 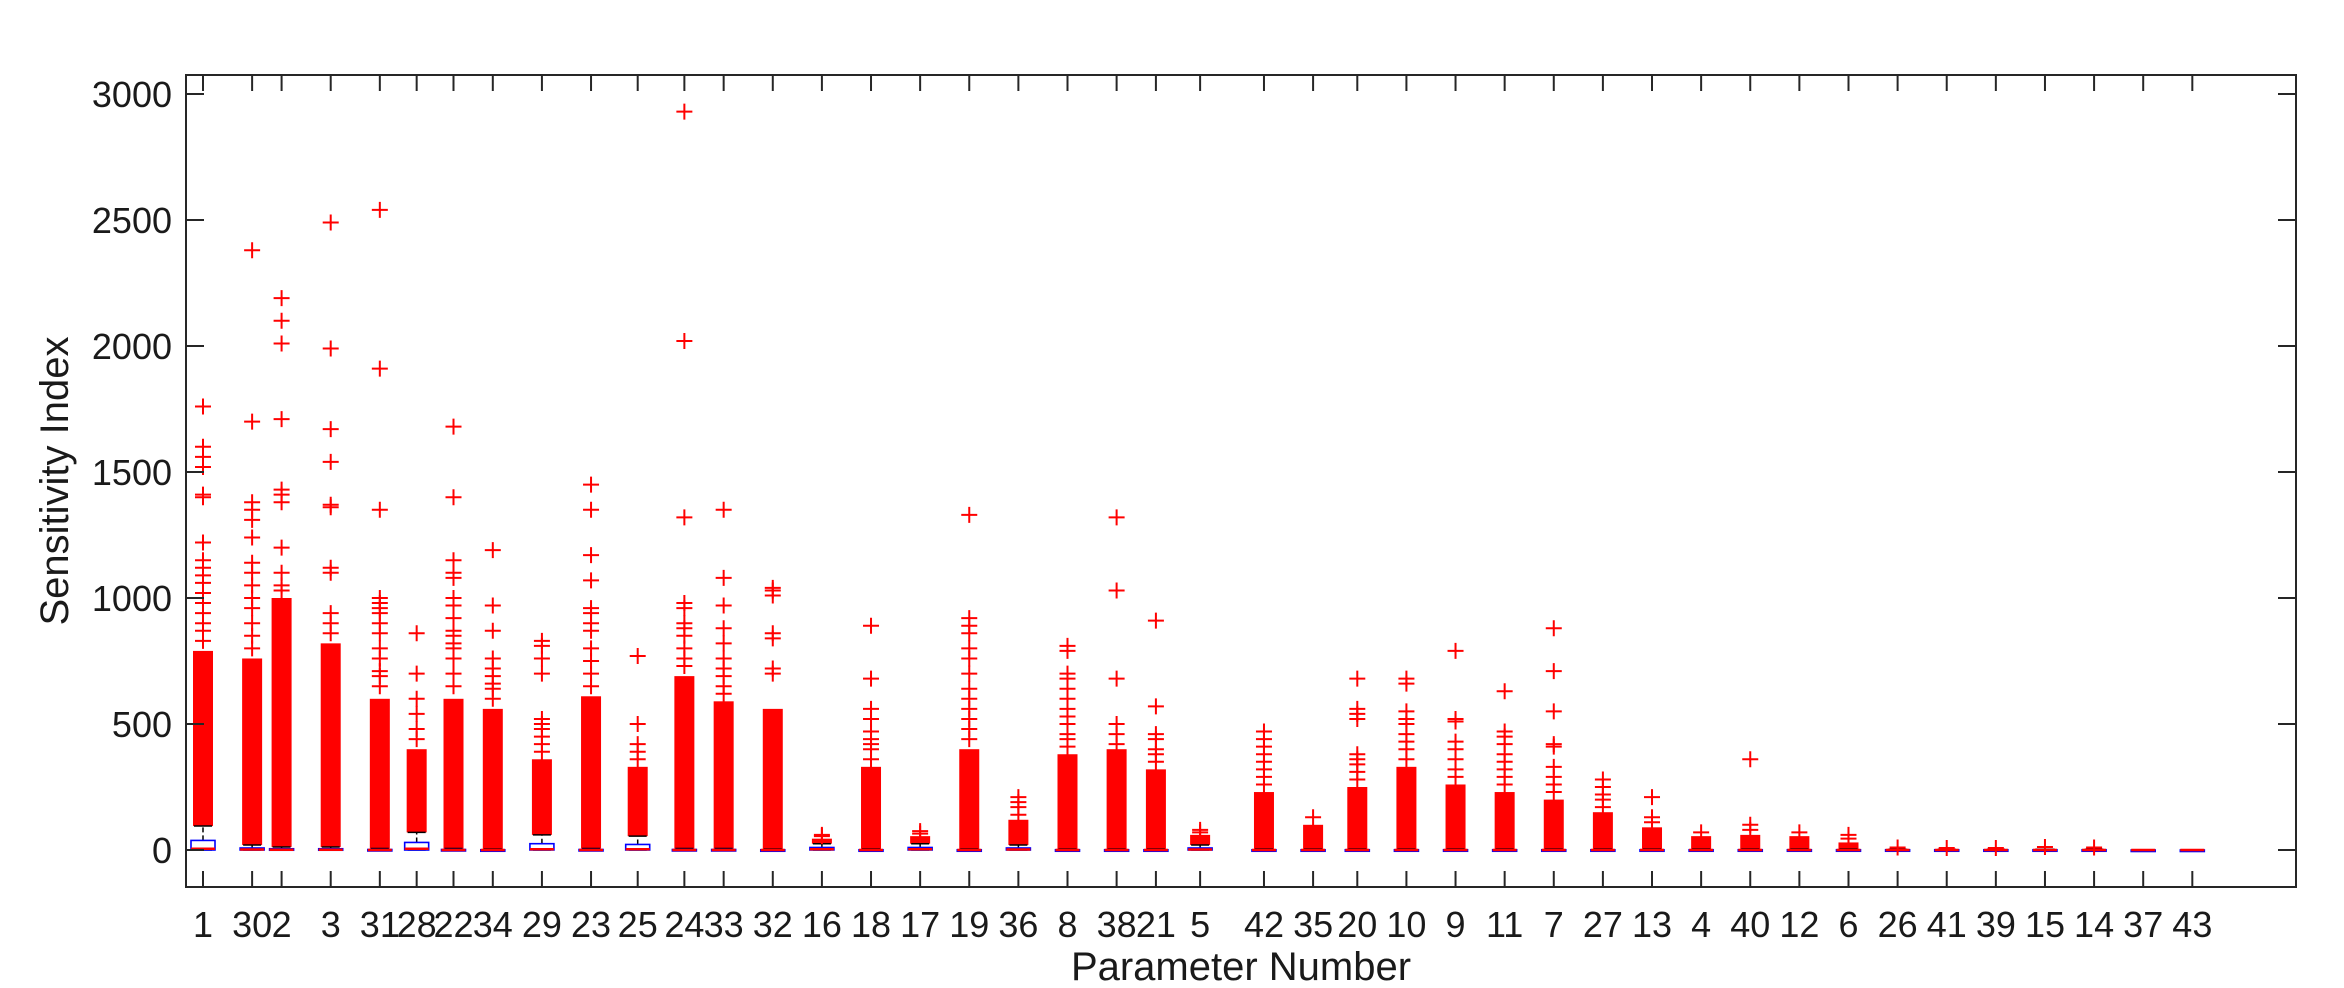 I want to click on x-tick-label: 41, so click(x=1947, y=924).